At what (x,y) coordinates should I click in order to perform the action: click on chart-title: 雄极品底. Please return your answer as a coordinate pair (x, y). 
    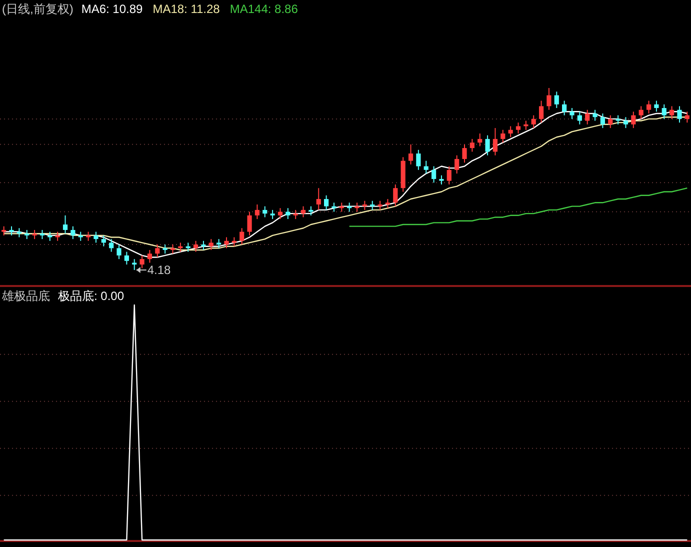
    Looking at the image, I should click on (25, 296).